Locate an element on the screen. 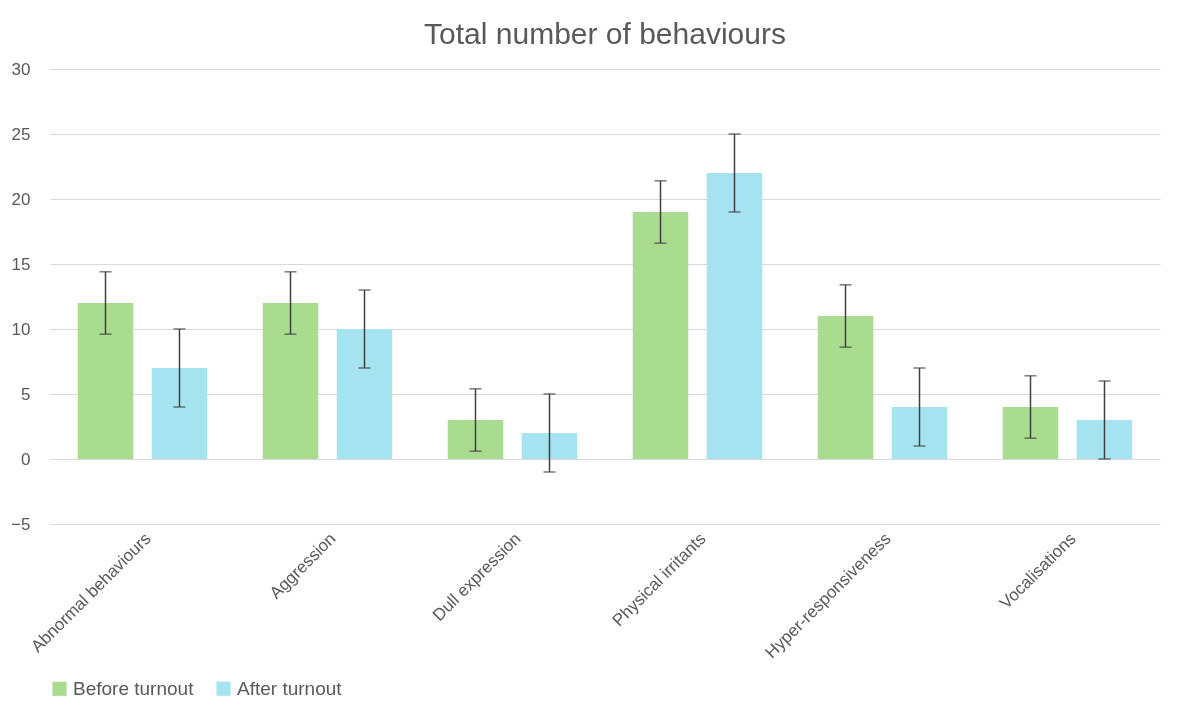 This screenshot has width=1188, height=702. legend-label: Before turnout is located at coordinates (134, 688).